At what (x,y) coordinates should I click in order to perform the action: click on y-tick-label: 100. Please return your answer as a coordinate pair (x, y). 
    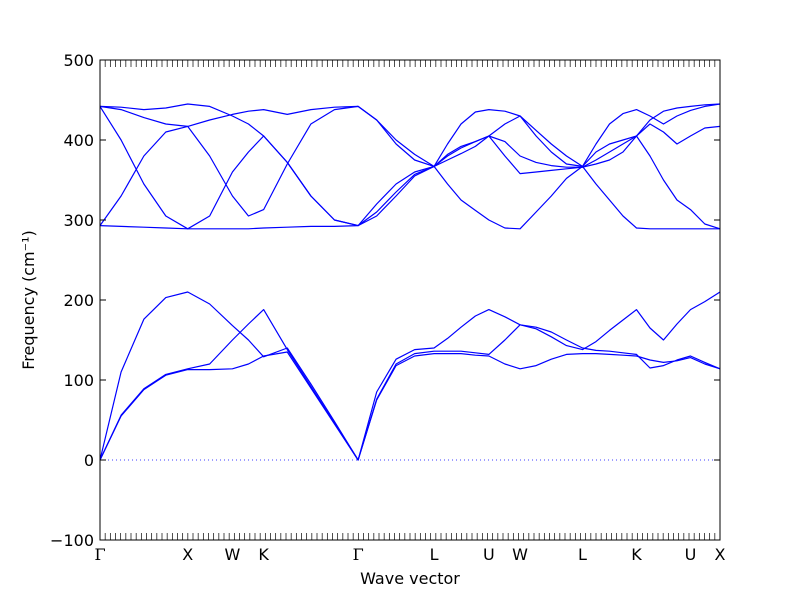
    Looking at the image, I should click on (78, 380).